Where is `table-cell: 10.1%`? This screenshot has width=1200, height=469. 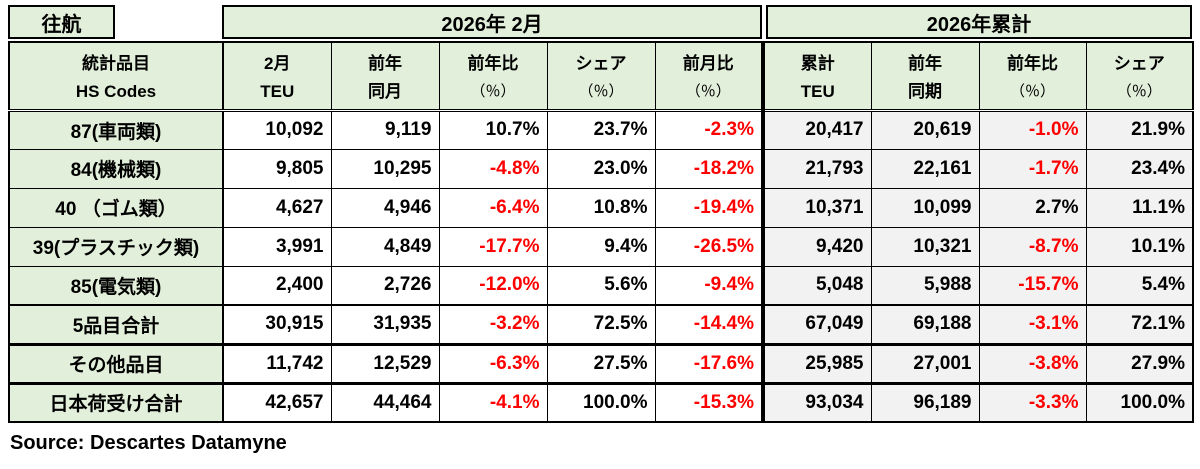
table-cell: 10.1% is located at coordinates (1139, 246).